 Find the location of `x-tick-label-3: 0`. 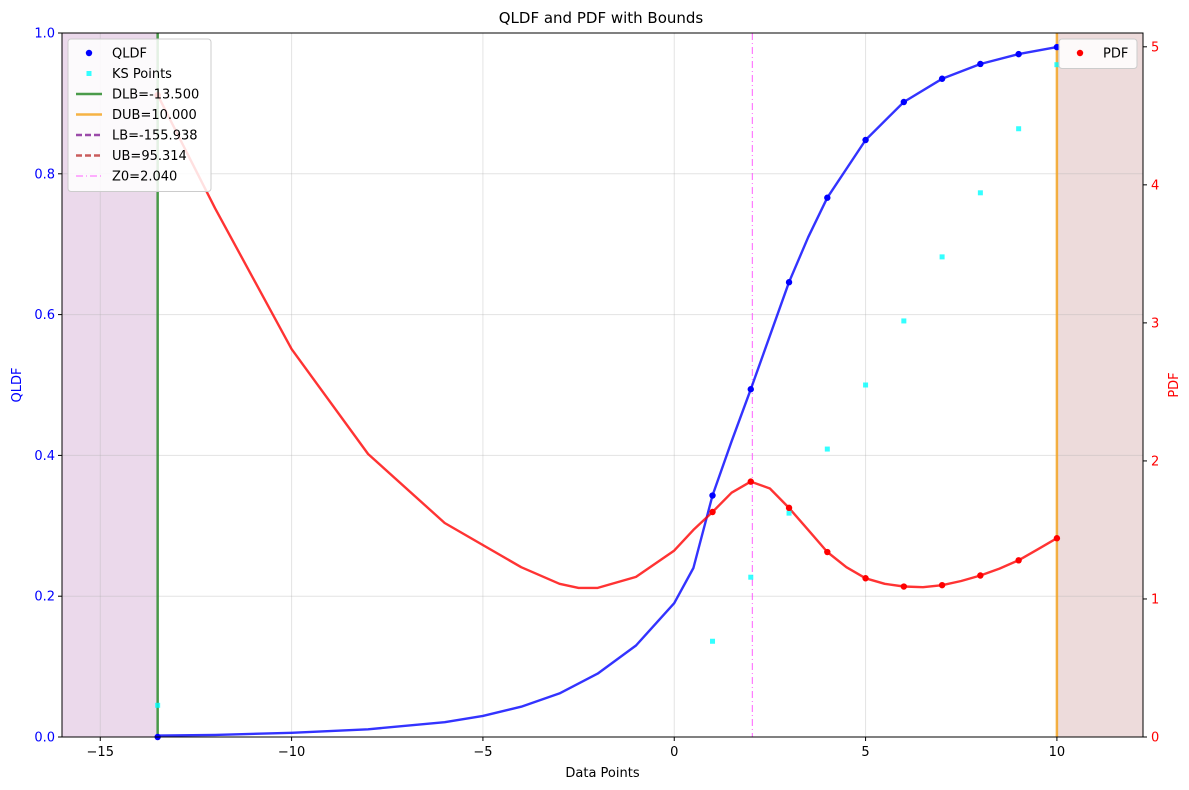

x-tick-label-3: 0 is located at coordinates (674, 752).